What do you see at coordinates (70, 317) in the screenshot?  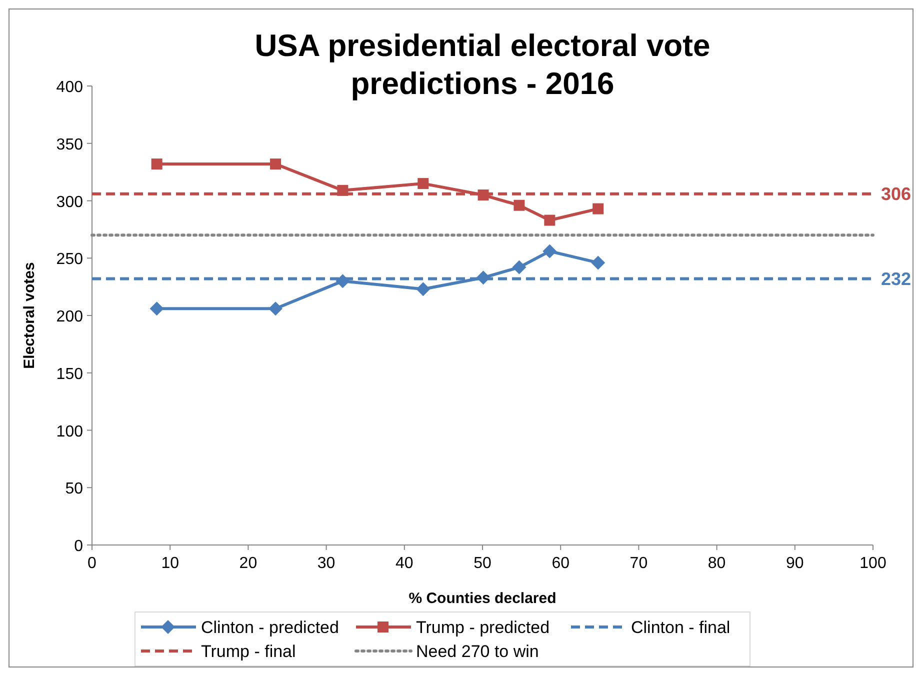 I see `y-tick-label: 200` at bounding box center [70, 317].